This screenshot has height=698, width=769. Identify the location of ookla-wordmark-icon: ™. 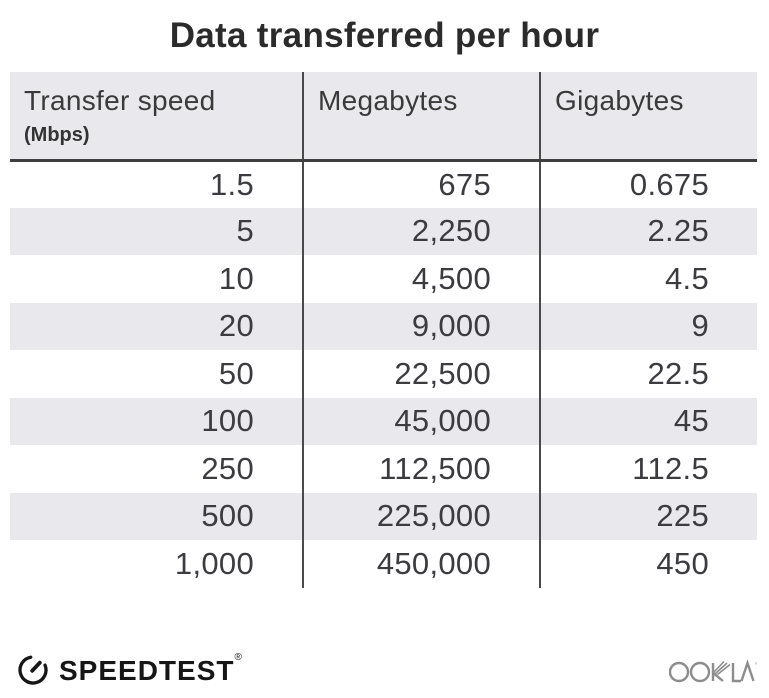
(713, 671).